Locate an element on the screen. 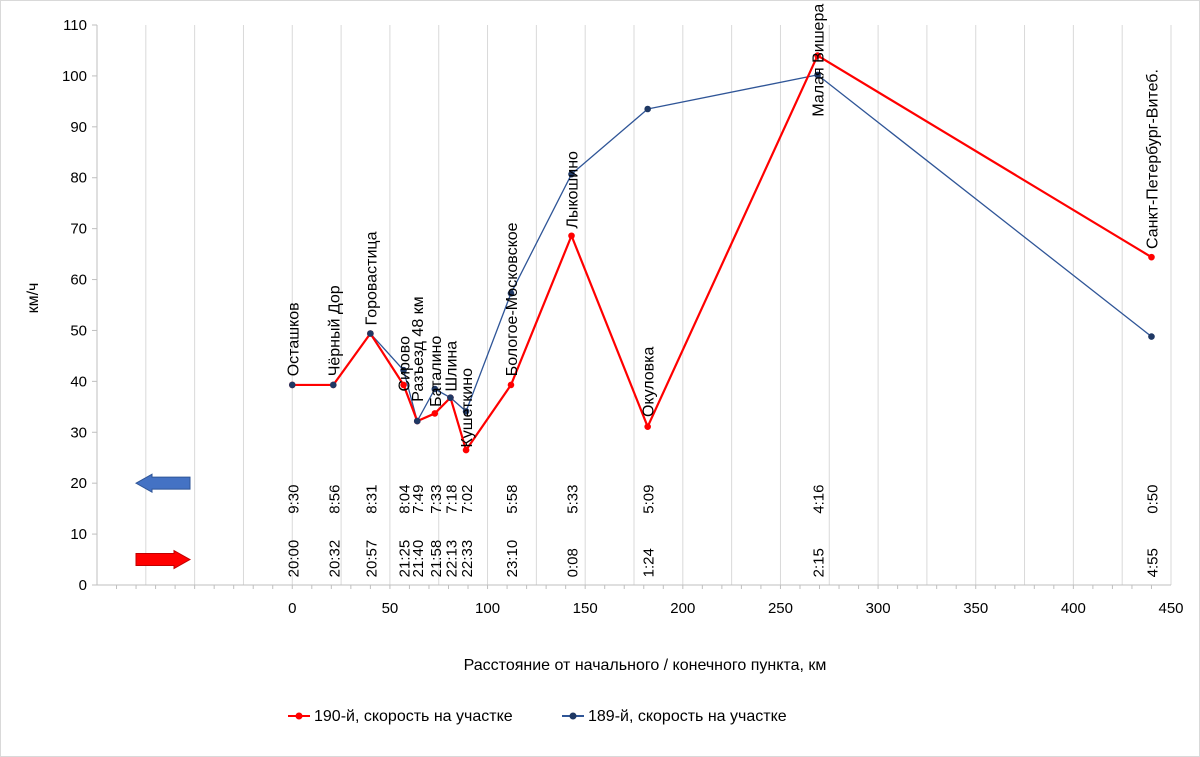  y-tick-label: 60 is located at coordinates (78, 280).